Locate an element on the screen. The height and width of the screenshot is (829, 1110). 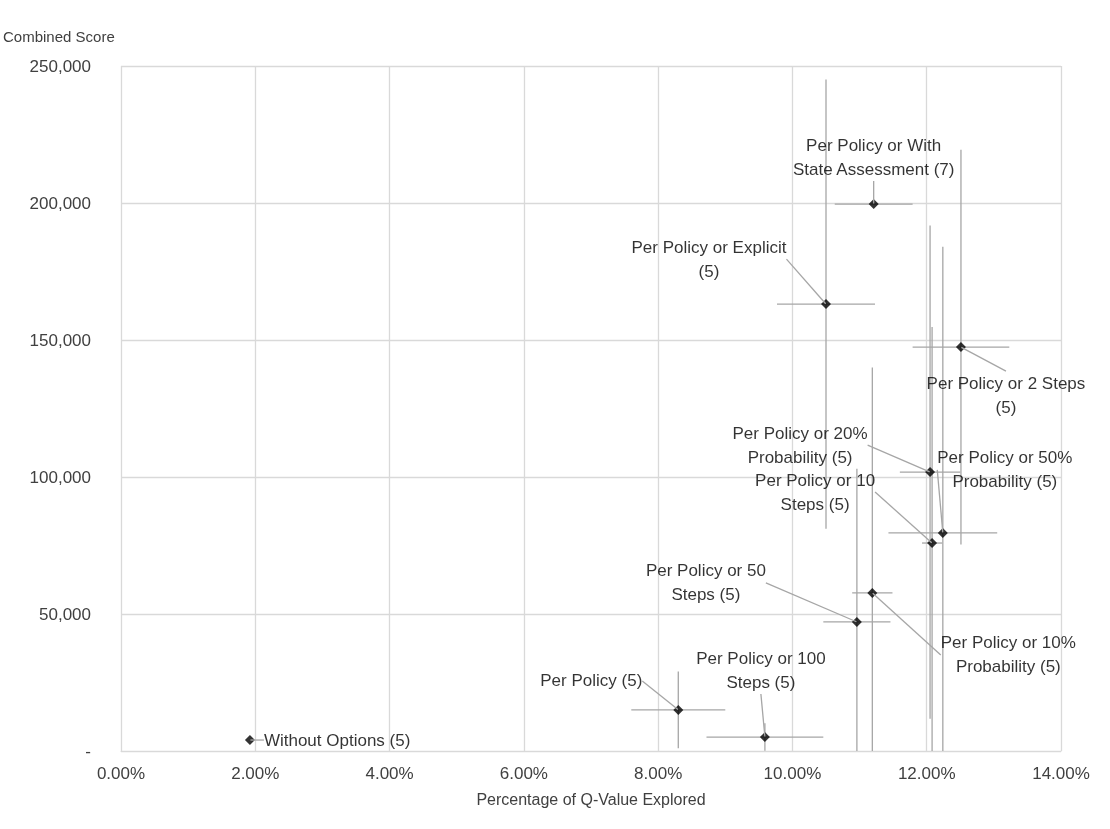
annotation: Per Policy or 50% Probability (5) is located at coordinates (1005, 470).